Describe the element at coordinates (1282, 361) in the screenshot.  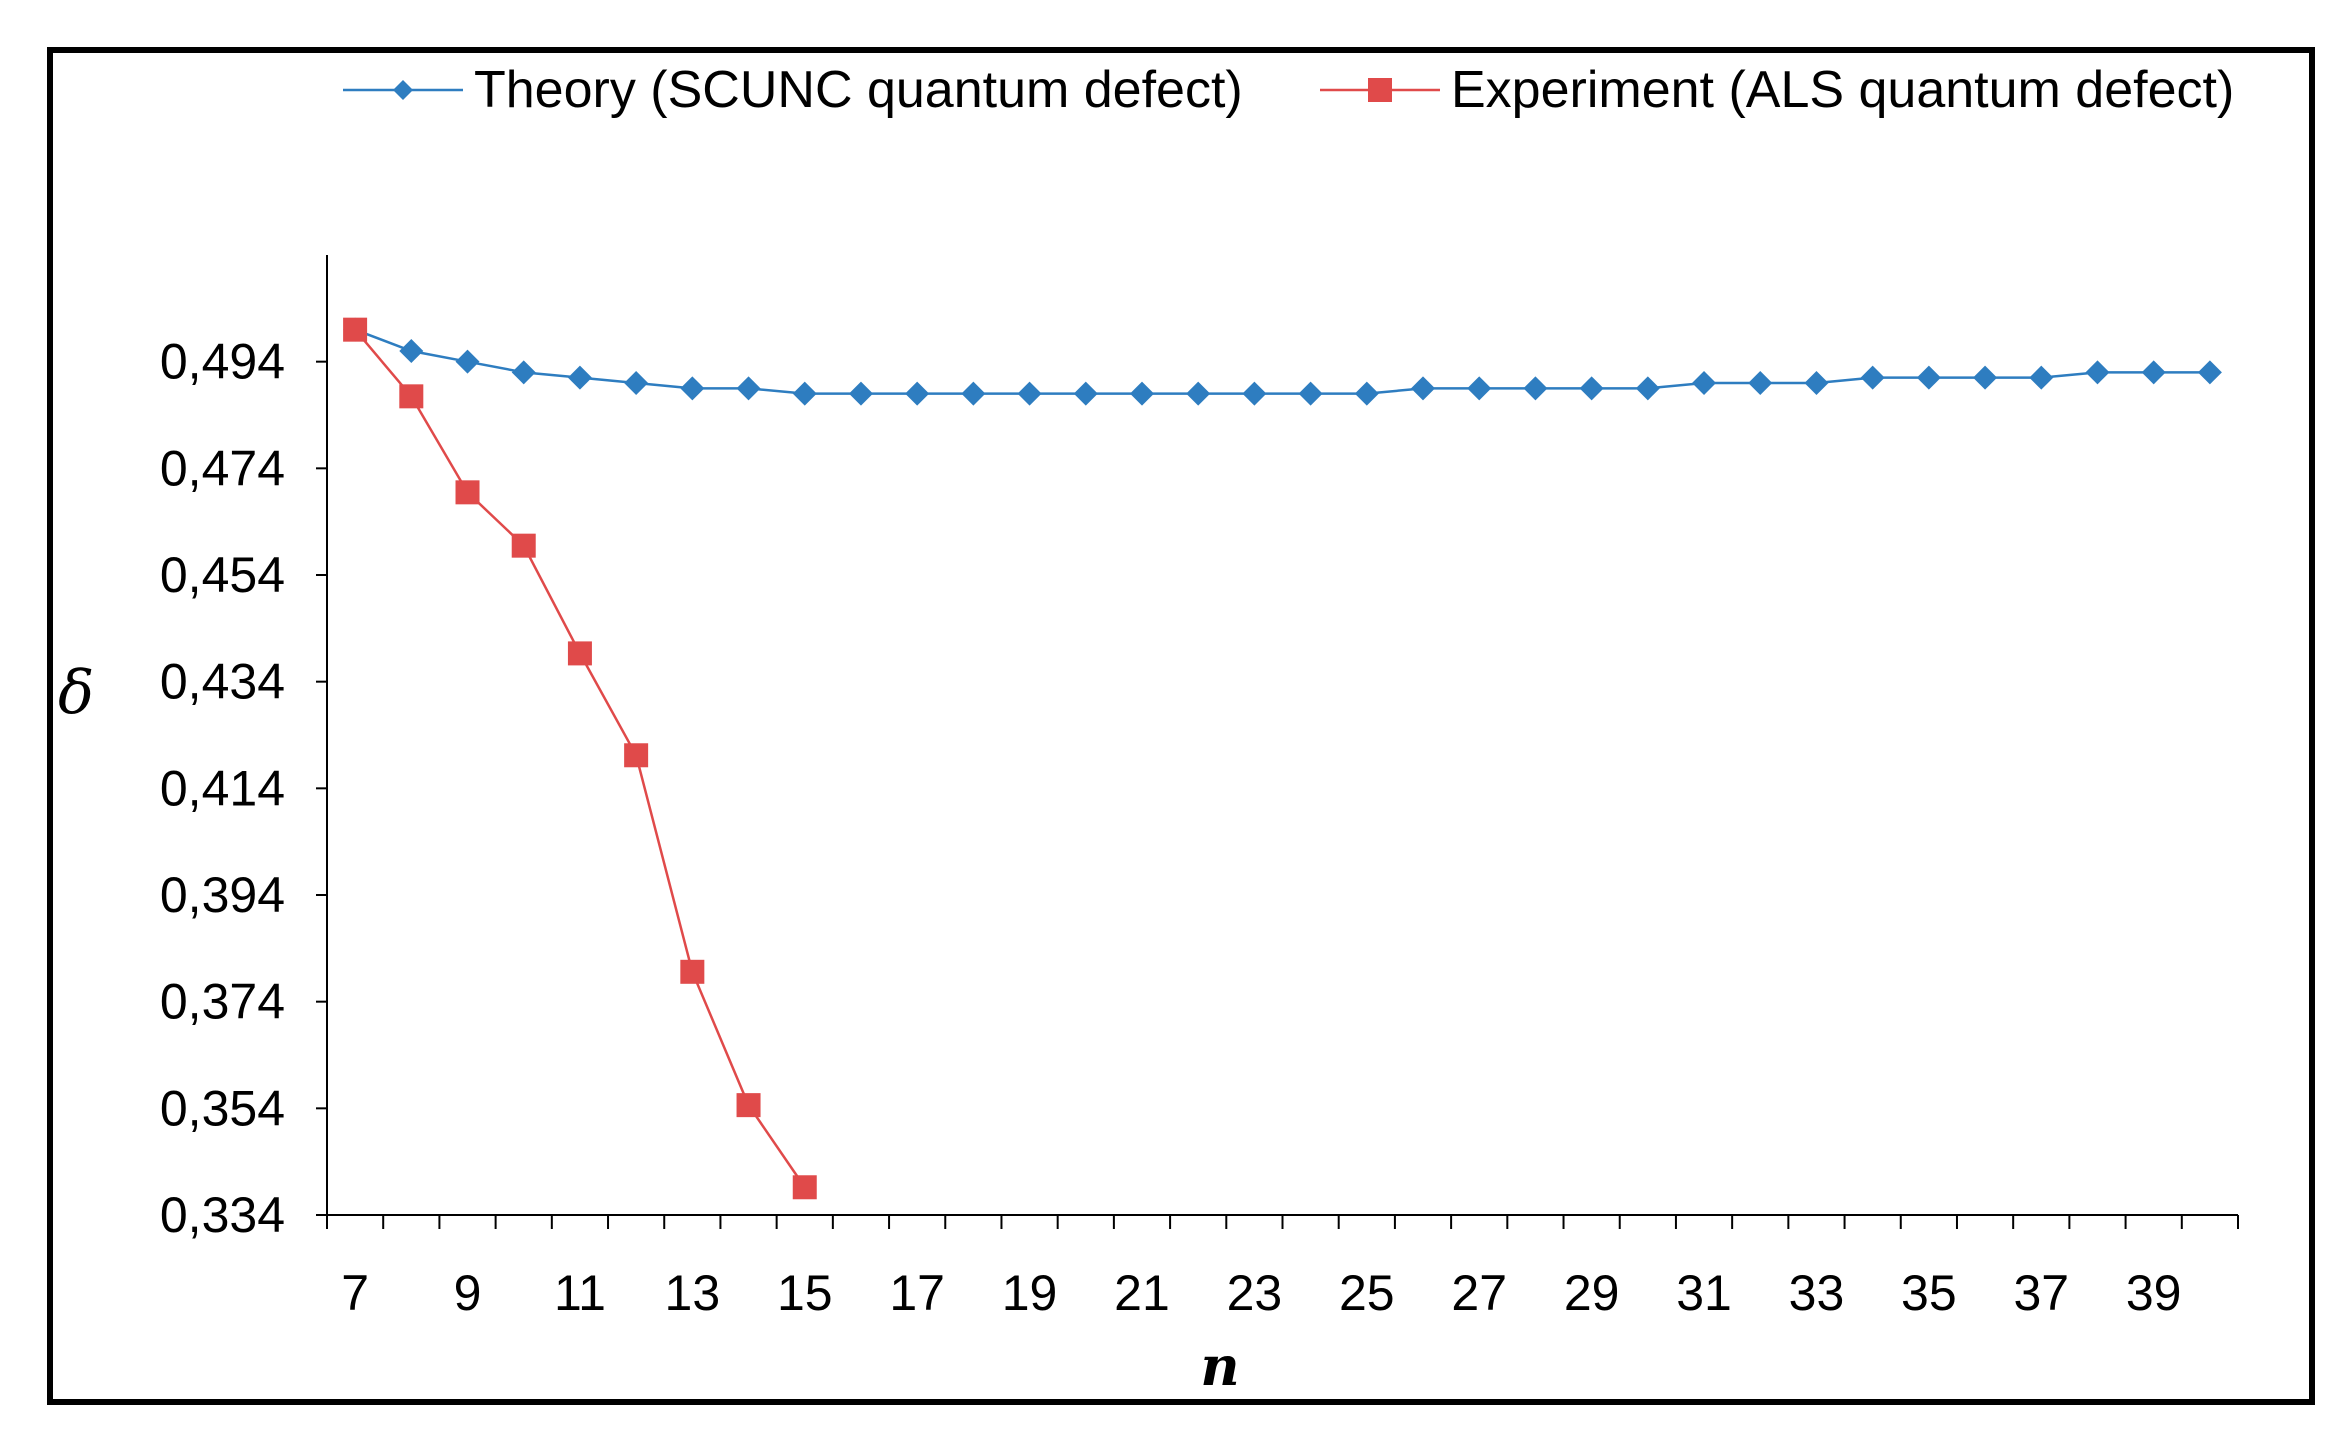
I see `series-line-theory` at that location.